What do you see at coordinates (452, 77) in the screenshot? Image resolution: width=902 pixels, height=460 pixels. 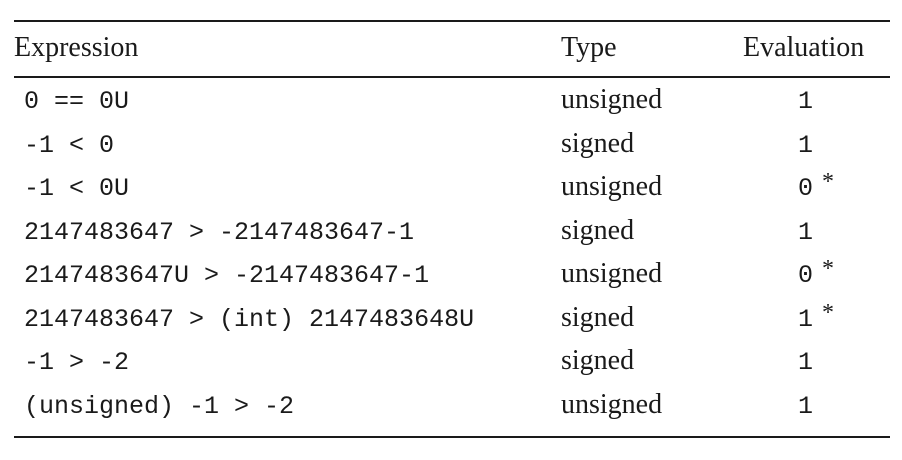 I see `table-header-rule` at bounding box center [452, 77].